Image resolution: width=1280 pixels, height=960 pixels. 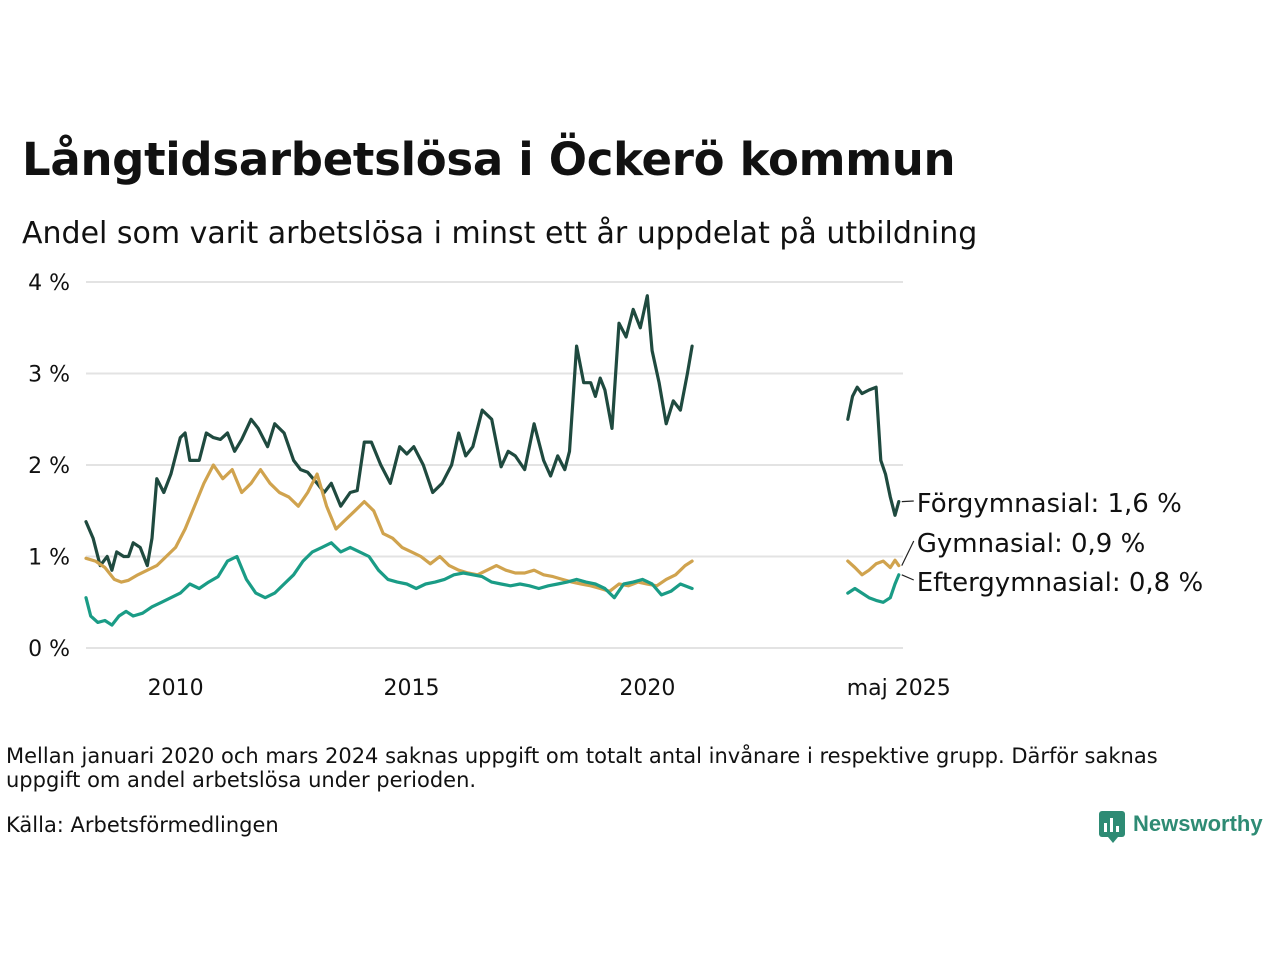 I want to click on x-tick-label: 2020, so click(x=647, y=688).